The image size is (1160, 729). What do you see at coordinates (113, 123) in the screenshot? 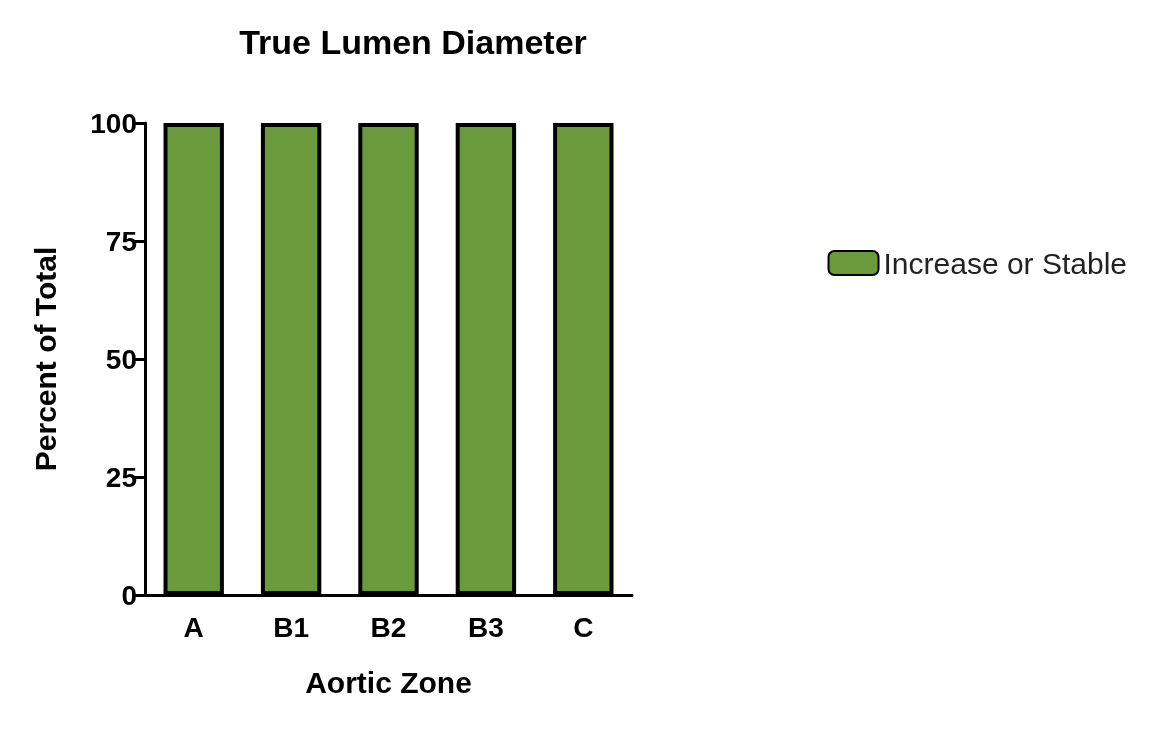
I see `y-tick-label: 100` at bounding box center [113, 123].